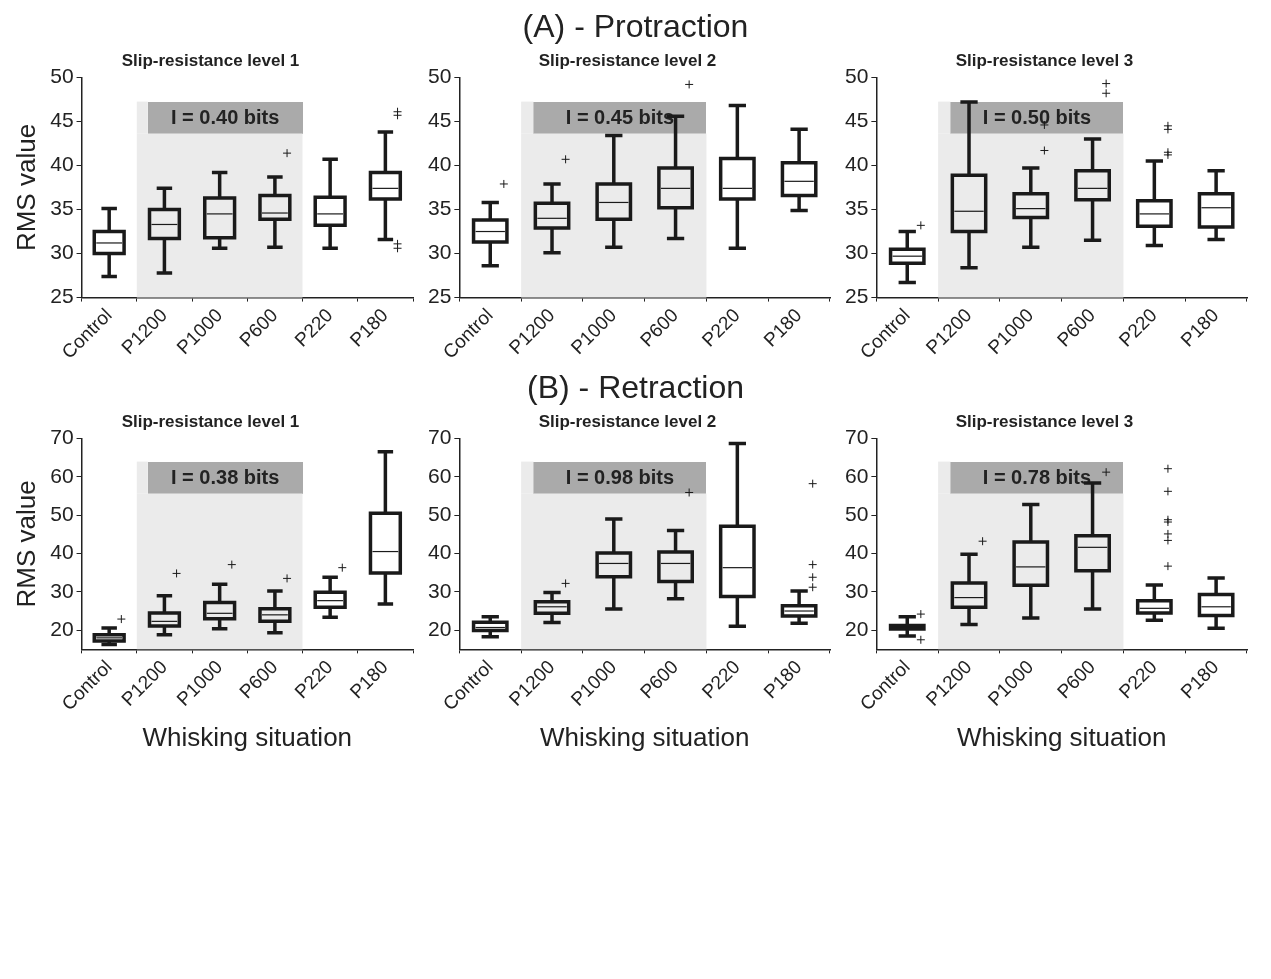  I want to click on label-box: I = 0.38 bits, so click(225, 477).